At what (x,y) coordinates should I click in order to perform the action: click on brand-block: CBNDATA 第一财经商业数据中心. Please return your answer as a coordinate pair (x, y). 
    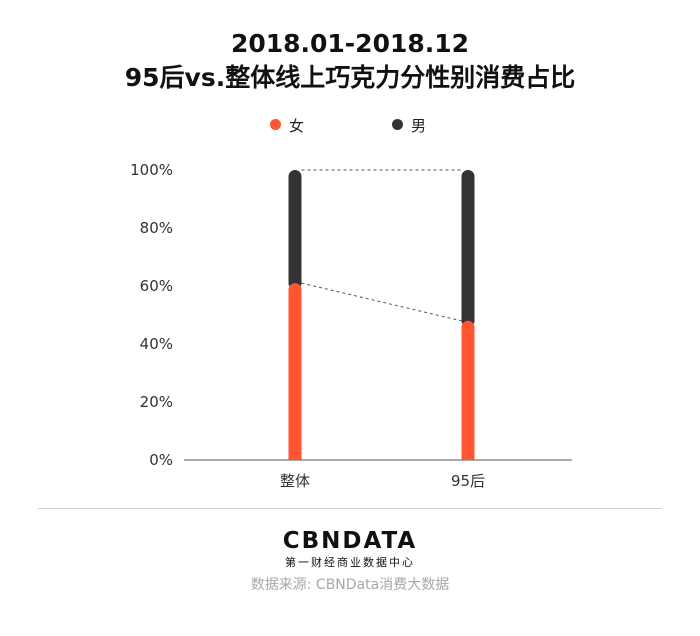
    Looking at the image, I should click on (350, 549).